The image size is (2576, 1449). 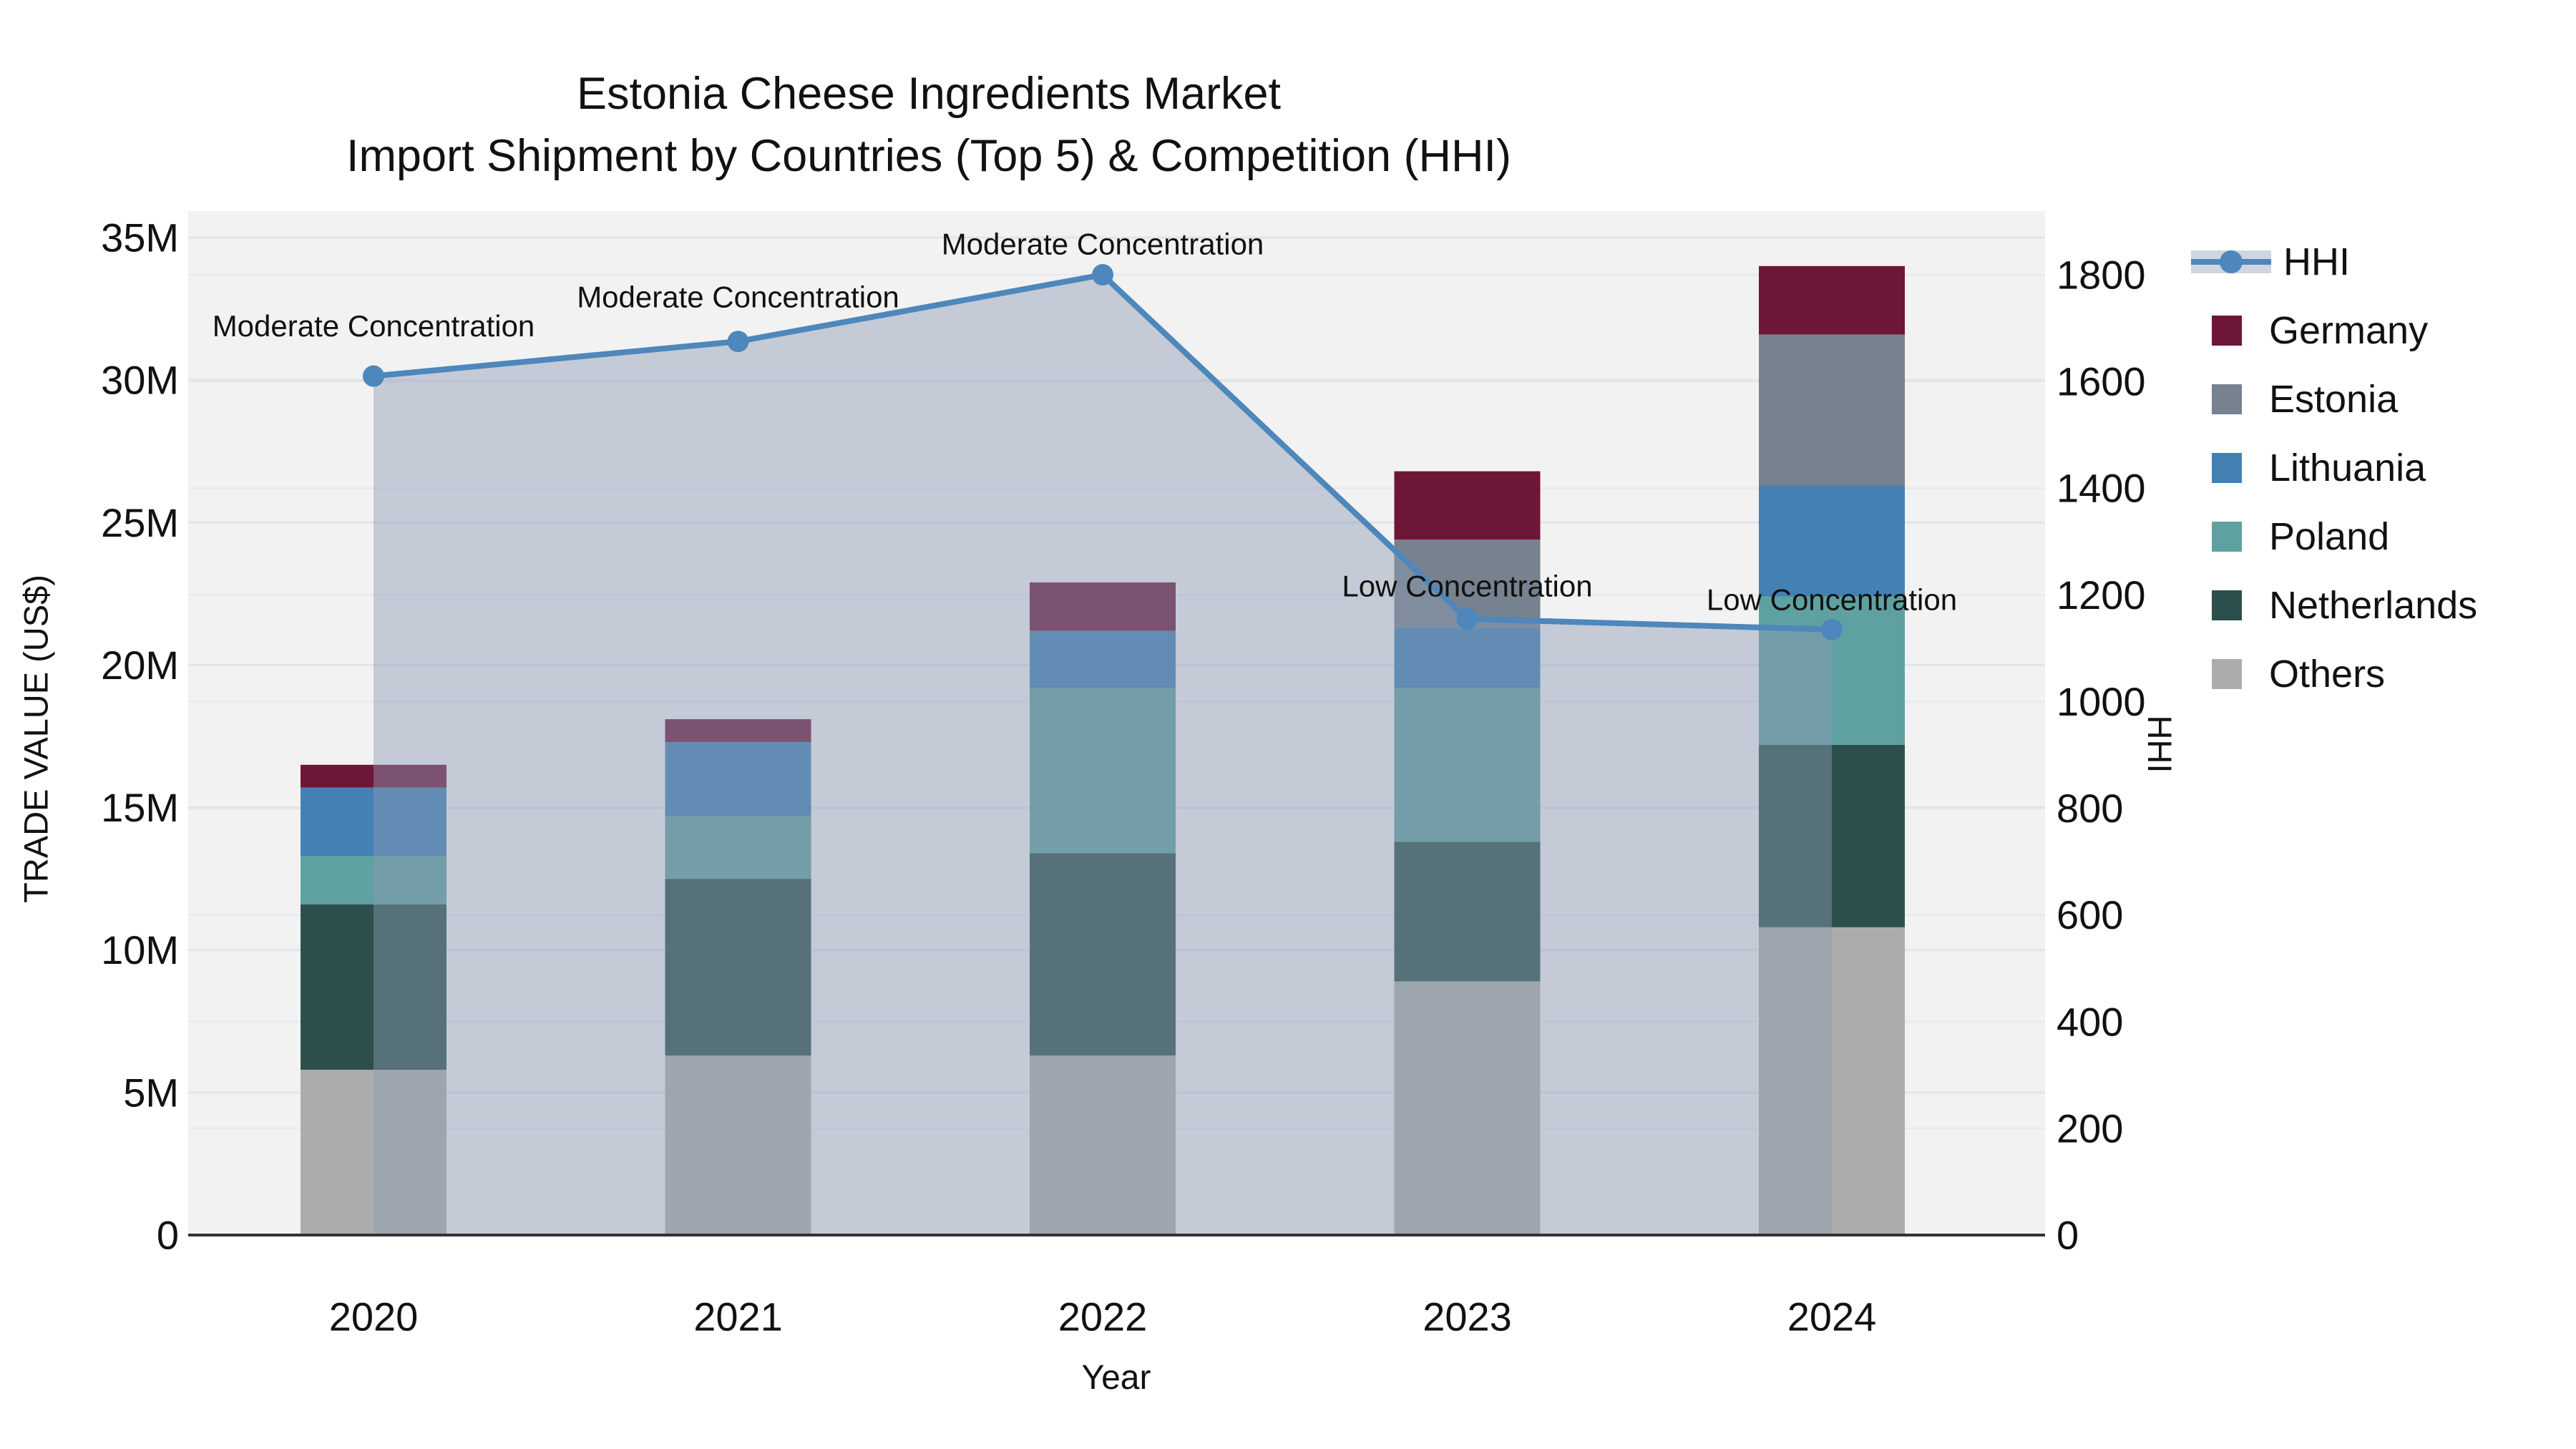 I want to click on left-tick-15M: 15M, so click(x=140, y=807).